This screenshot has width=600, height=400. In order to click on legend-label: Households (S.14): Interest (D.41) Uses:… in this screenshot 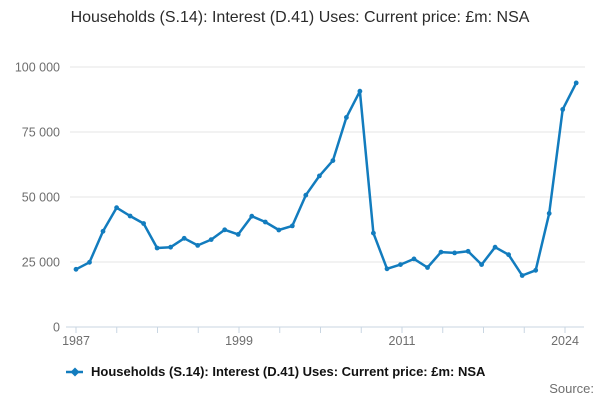, I will do `click(288, 371)`.